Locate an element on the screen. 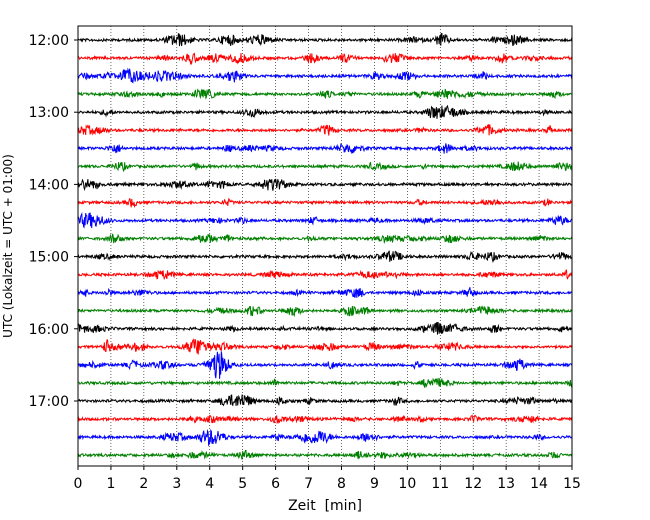 The image size is (650, 520). x-axis-title: Zeit [min] is located at coordinates (325, 506).